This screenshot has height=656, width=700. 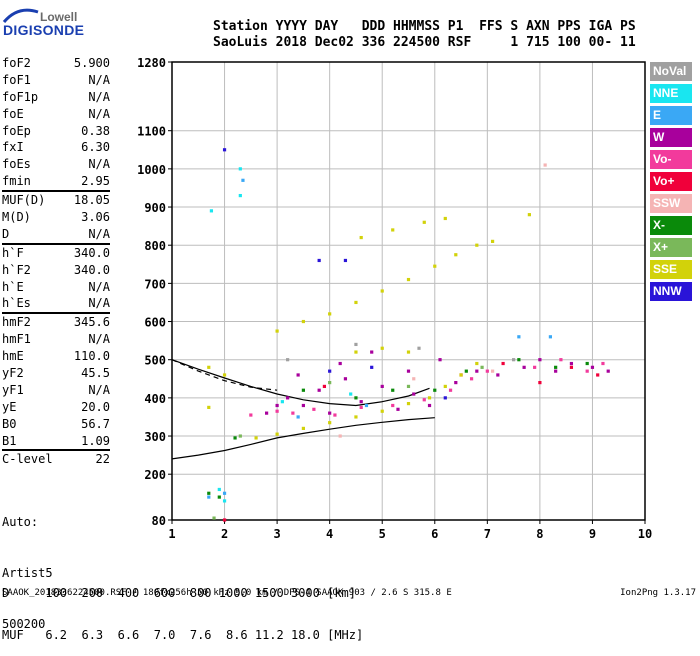 I want to click on parameter-row: hmF1 N/A, so click(x=56, y=339).